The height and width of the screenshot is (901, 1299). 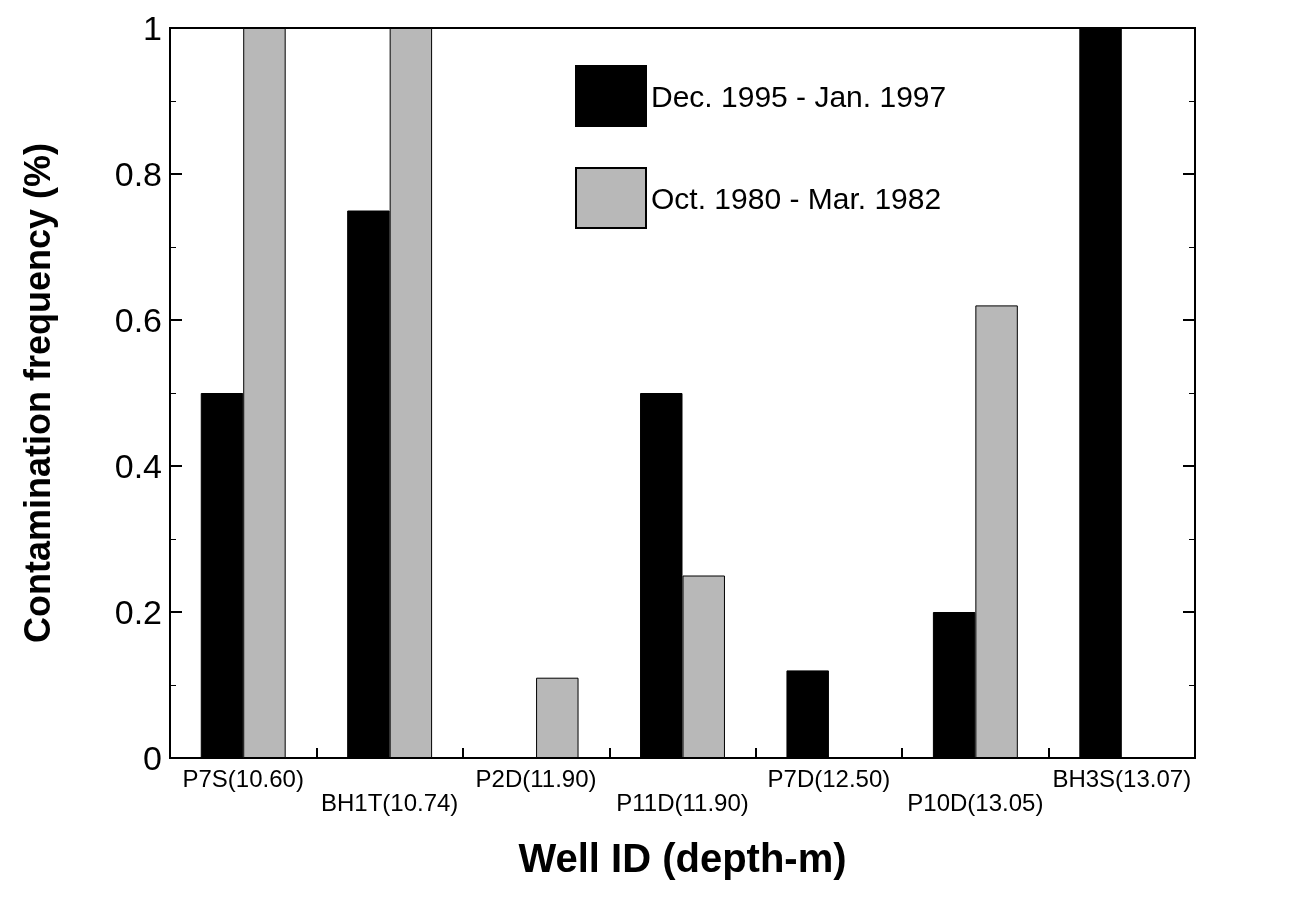 I want to click on x-tick-label: P2D(11.90), so click(x=536, y=778).